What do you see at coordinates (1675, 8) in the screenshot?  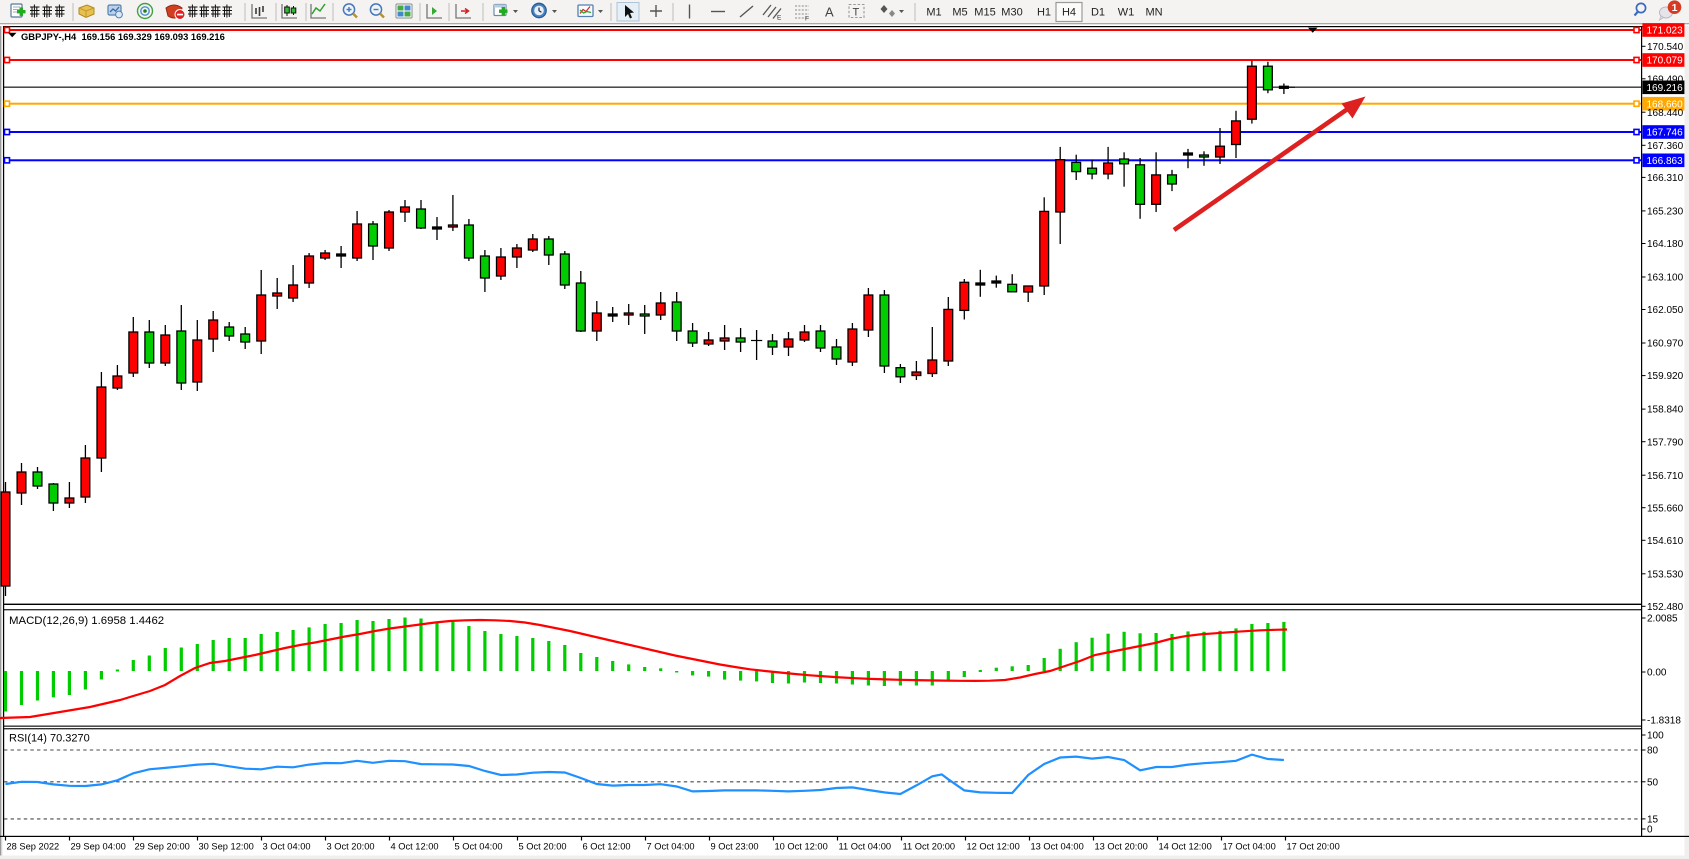 I see `svg-text: 1` at bounding box center [1675, 8].